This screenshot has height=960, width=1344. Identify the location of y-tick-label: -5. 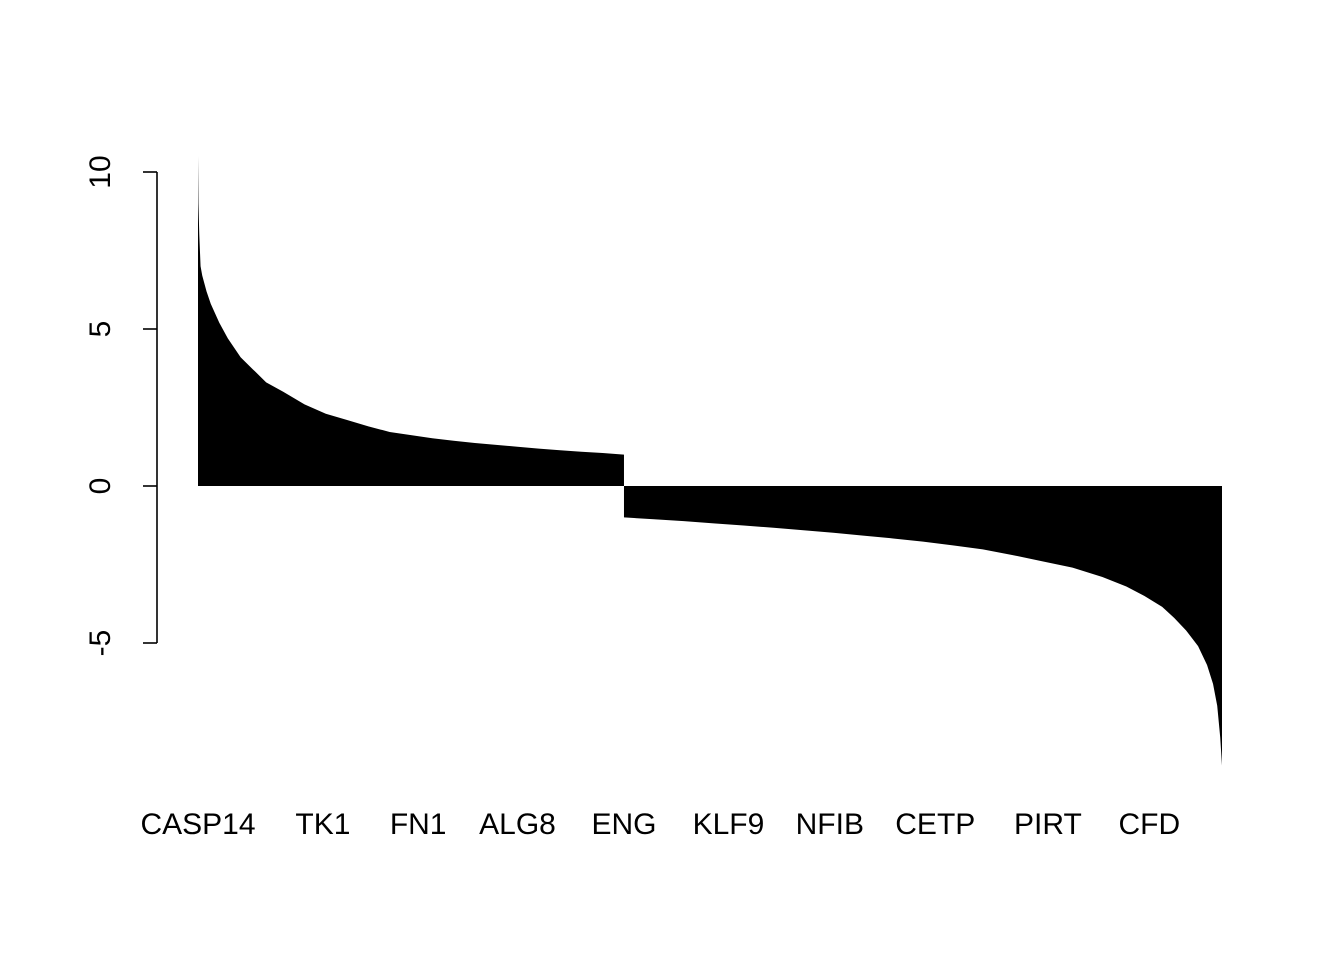
(100, 643).